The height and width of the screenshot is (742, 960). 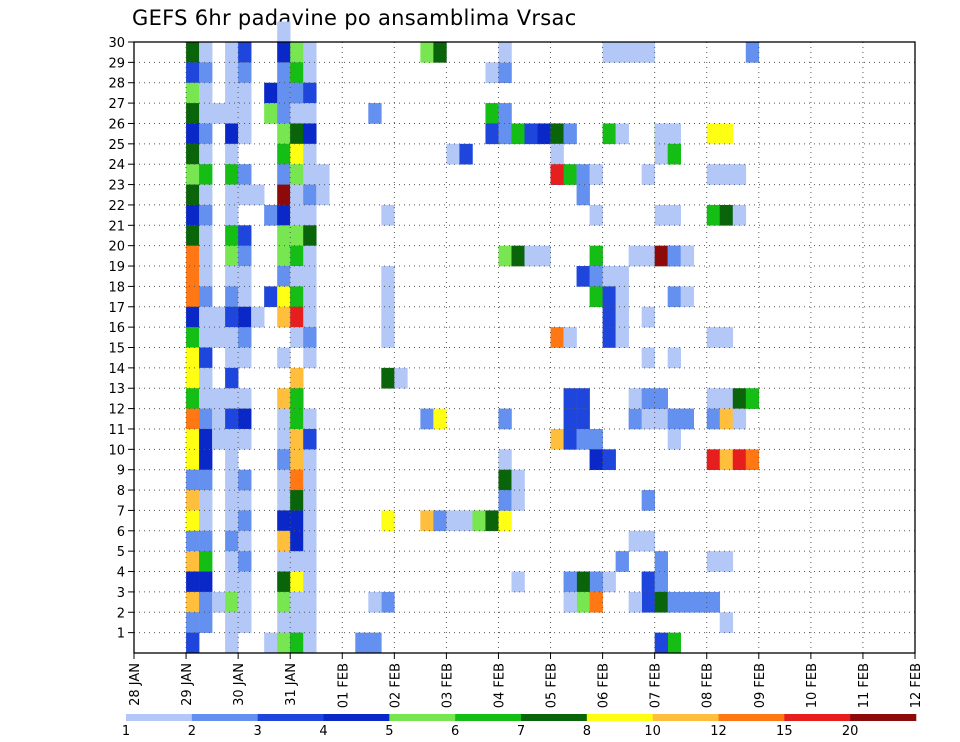 What do you see at coordinates (455, 731) in the screenshot?
I see `legend-label: 6` at bounding box center [455, 731].